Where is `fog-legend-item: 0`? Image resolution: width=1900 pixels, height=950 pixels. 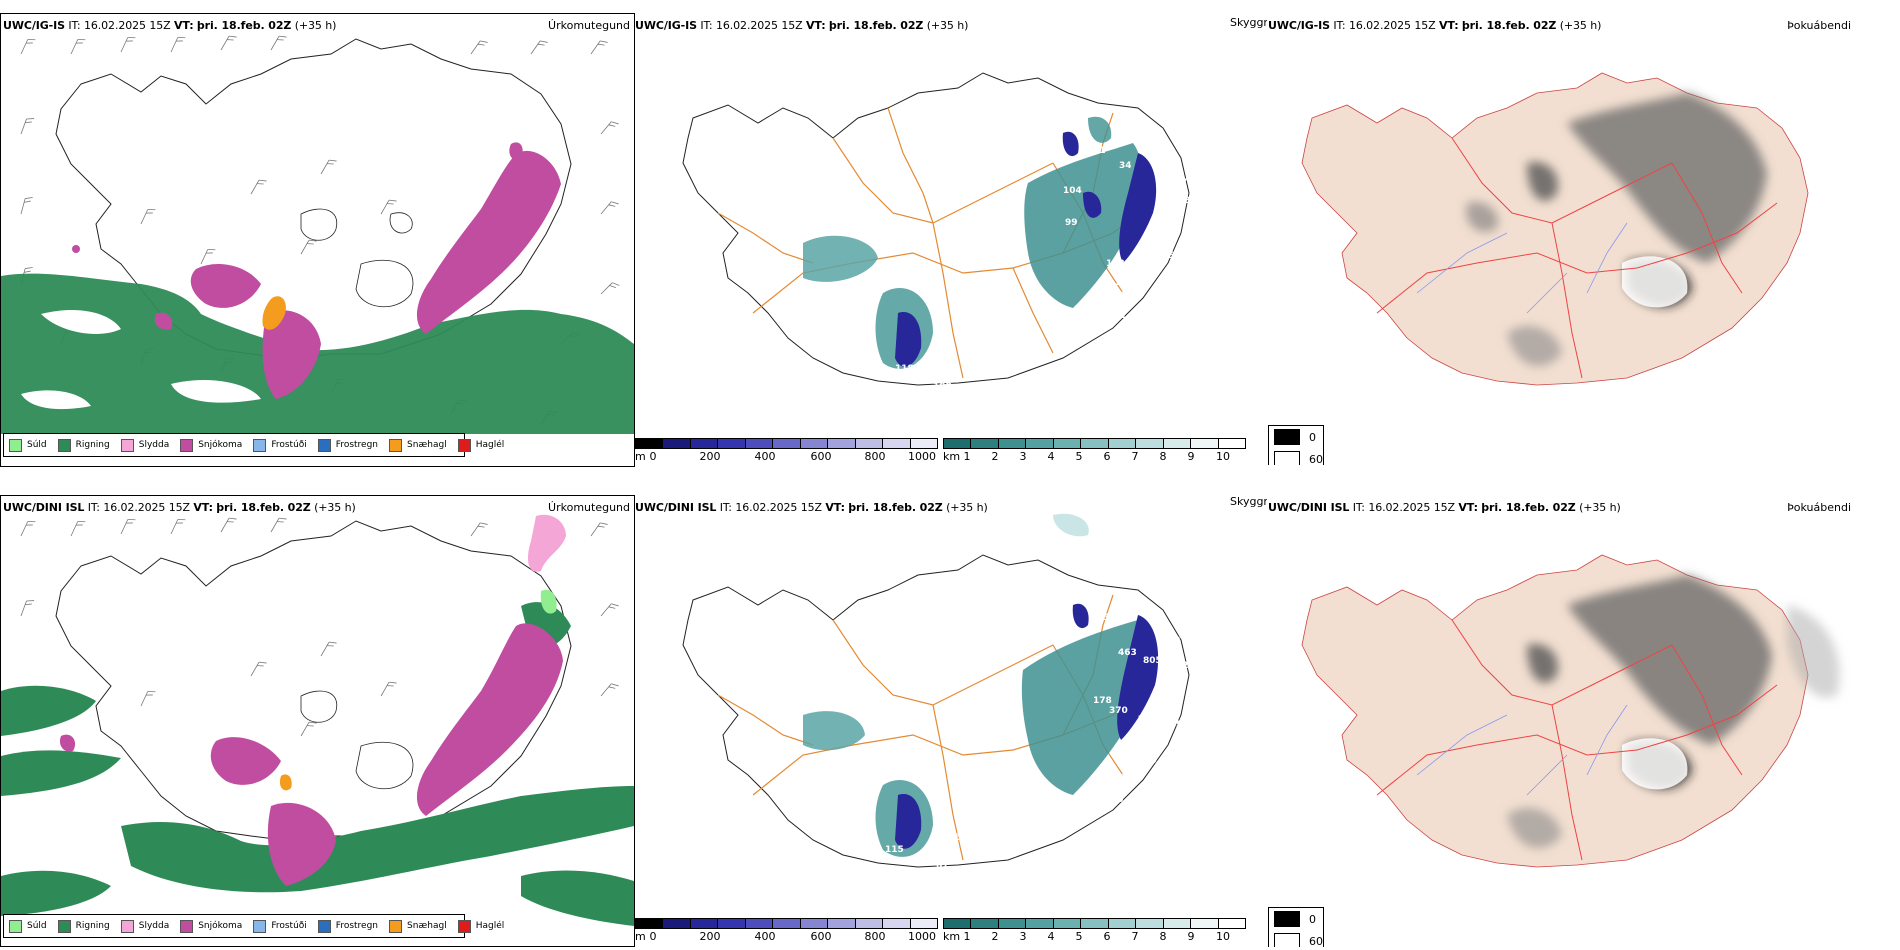
fog-legend-item: 0 is located at coordinates (1296, 919).